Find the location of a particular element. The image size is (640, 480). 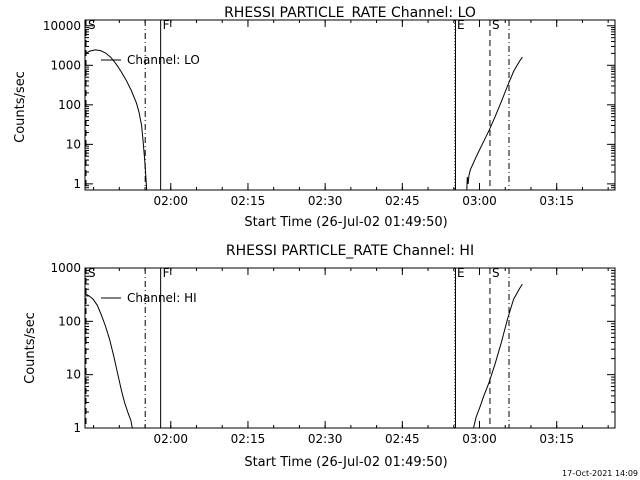

hi-y-axis-label: Counts/sec is located at coordinates (30, 348).